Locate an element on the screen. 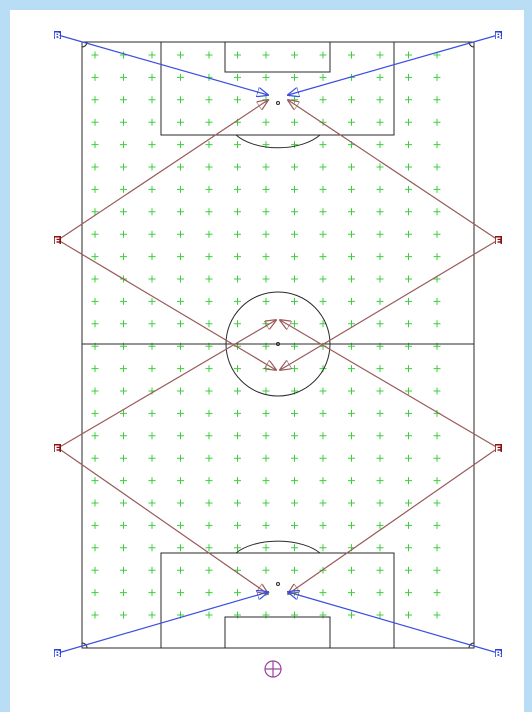 The width and height of the screenshot is (532, 712). blue-node-top-left: B is located at coordinates (57, 36).